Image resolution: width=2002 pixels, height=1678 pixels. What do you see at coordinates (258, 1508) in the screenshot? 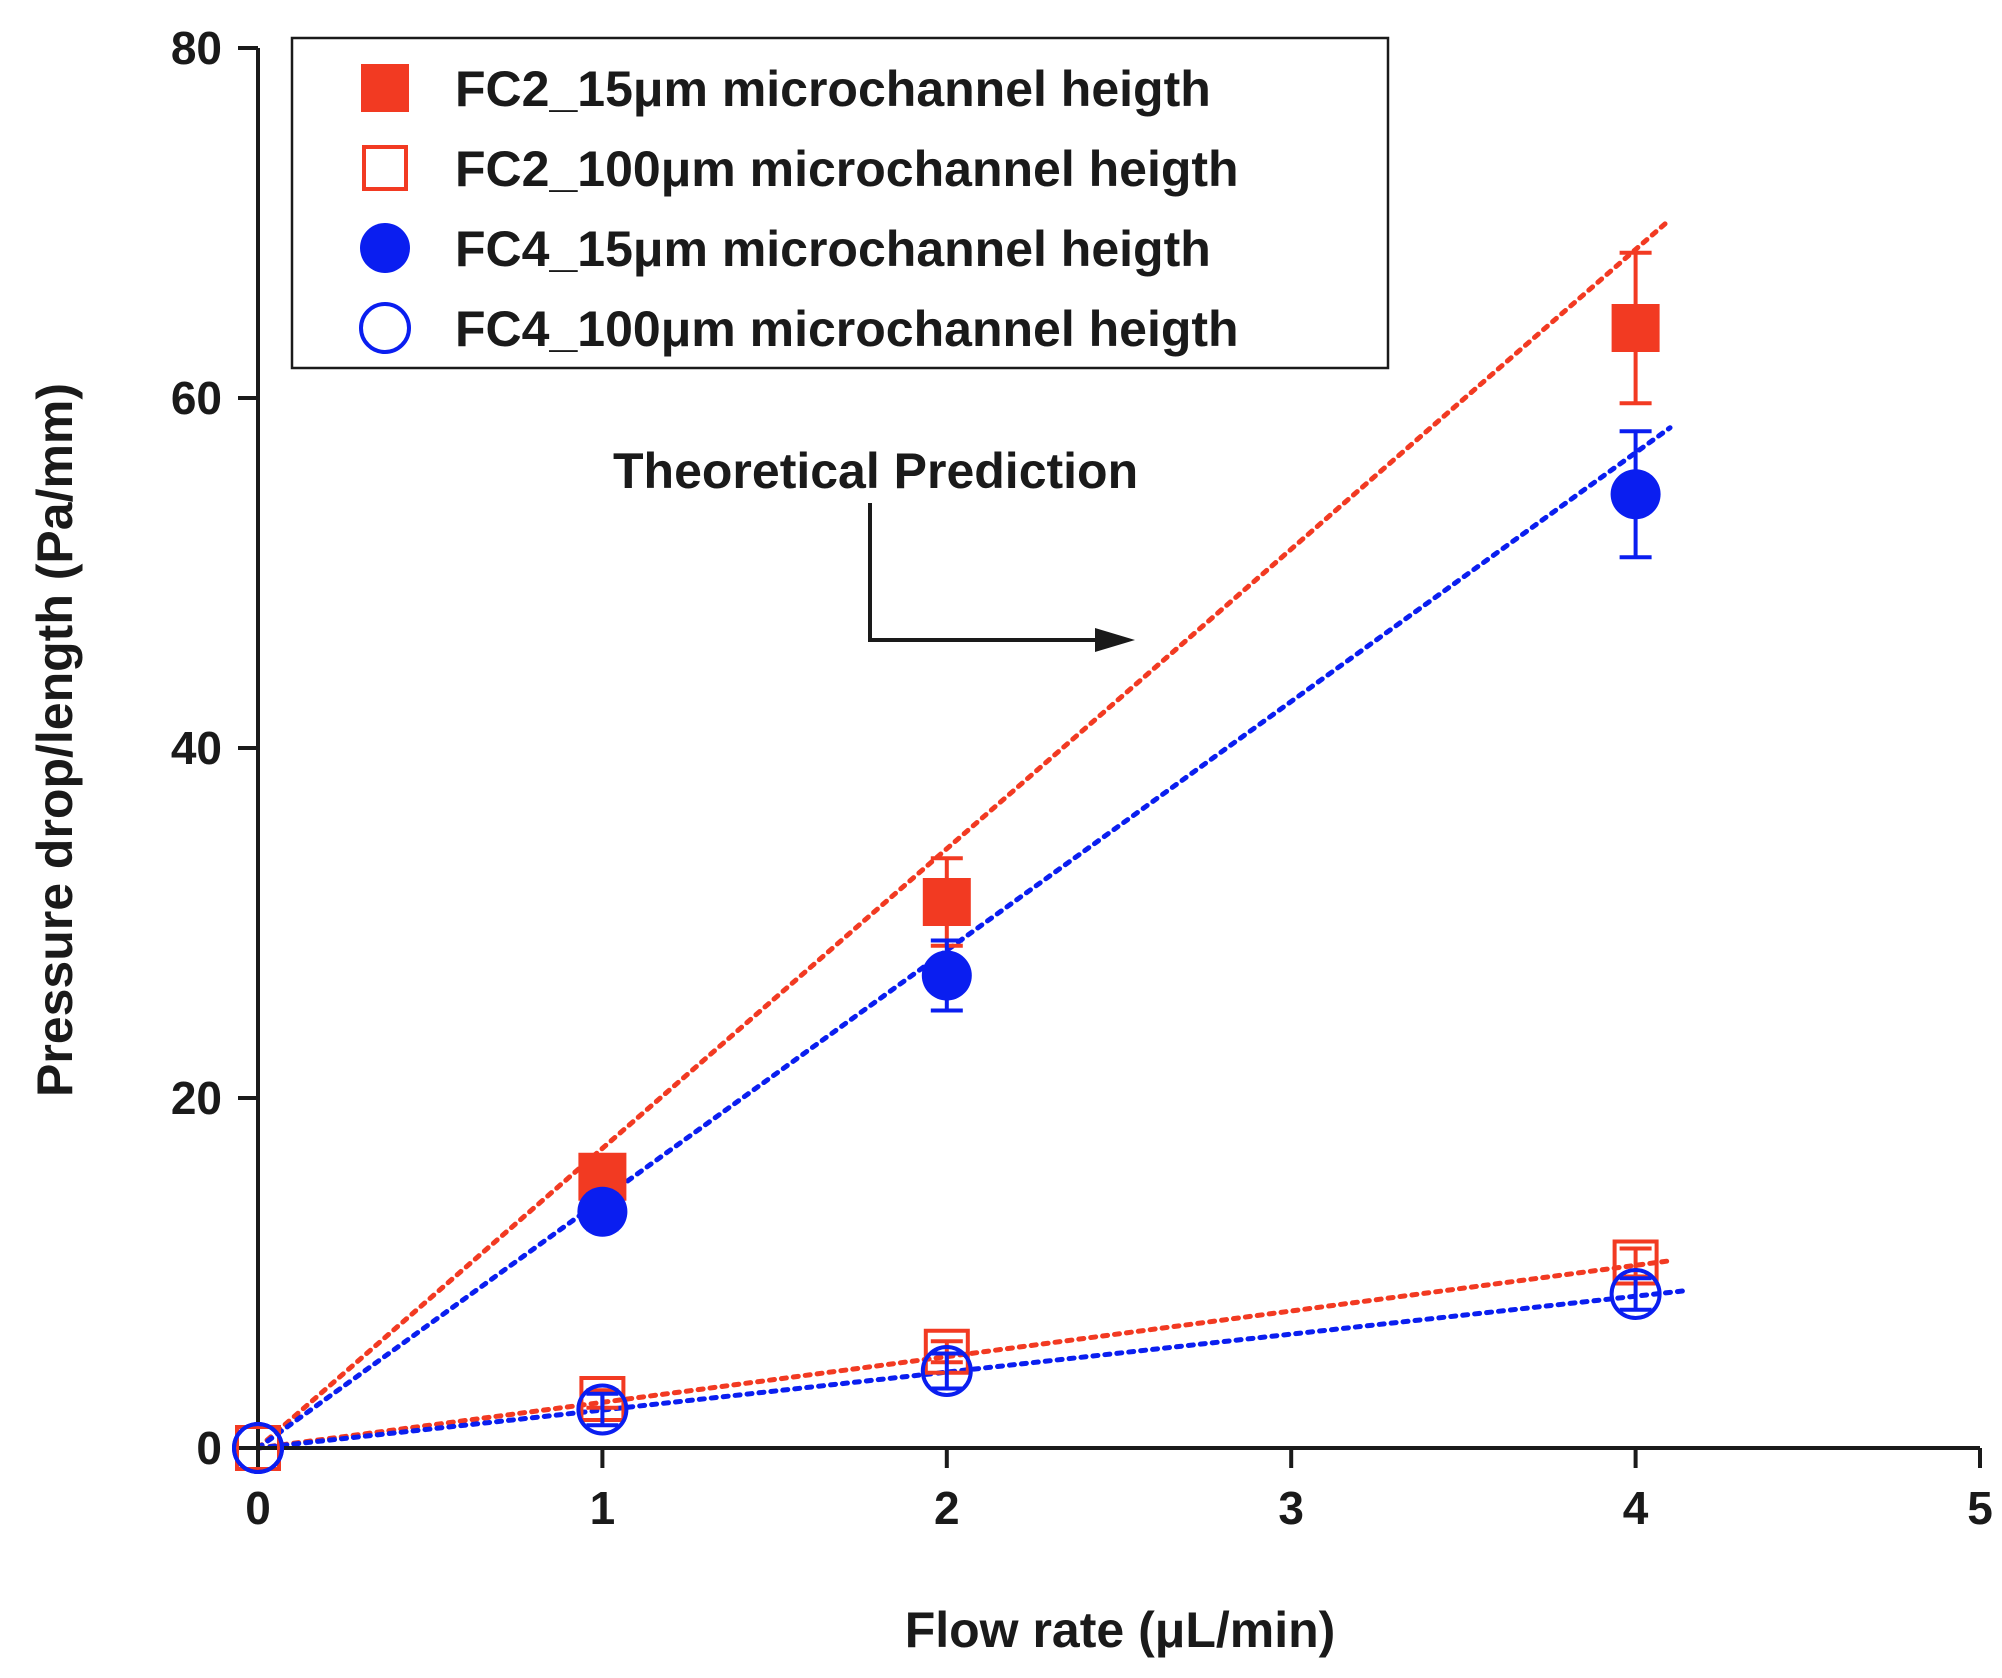
I see `x-tick-label: 0` at bounding box center [258, 1508].